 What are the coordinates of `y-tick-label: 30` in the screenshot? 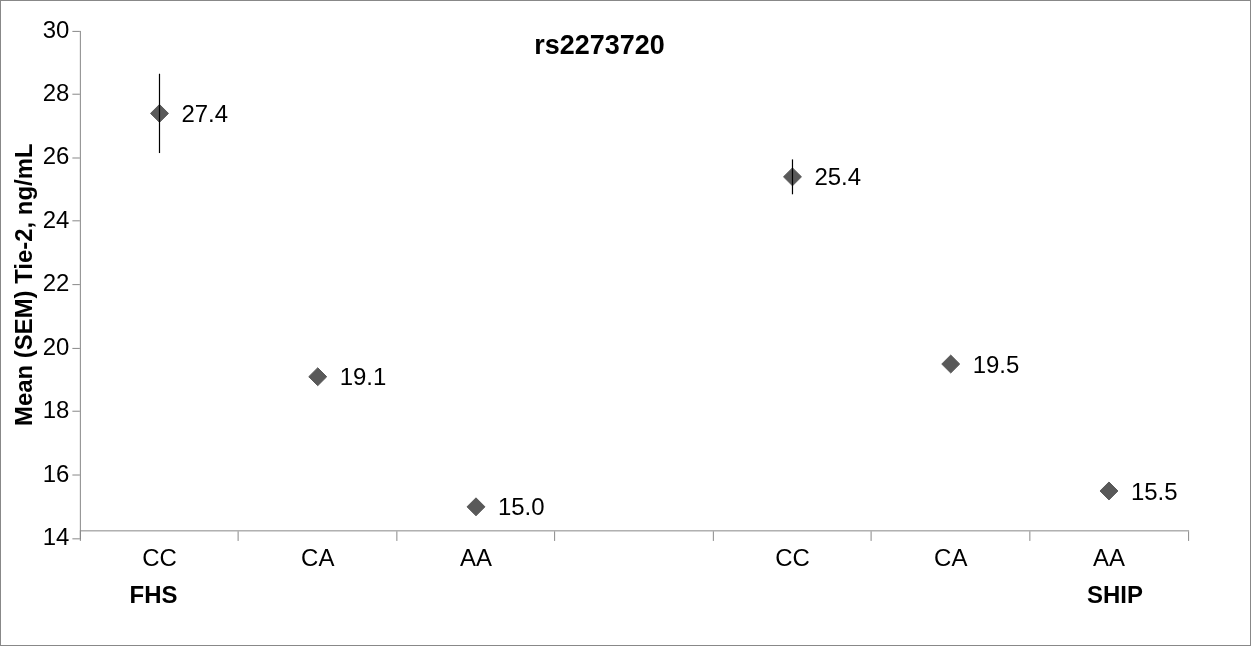 It's located at (56, 29).